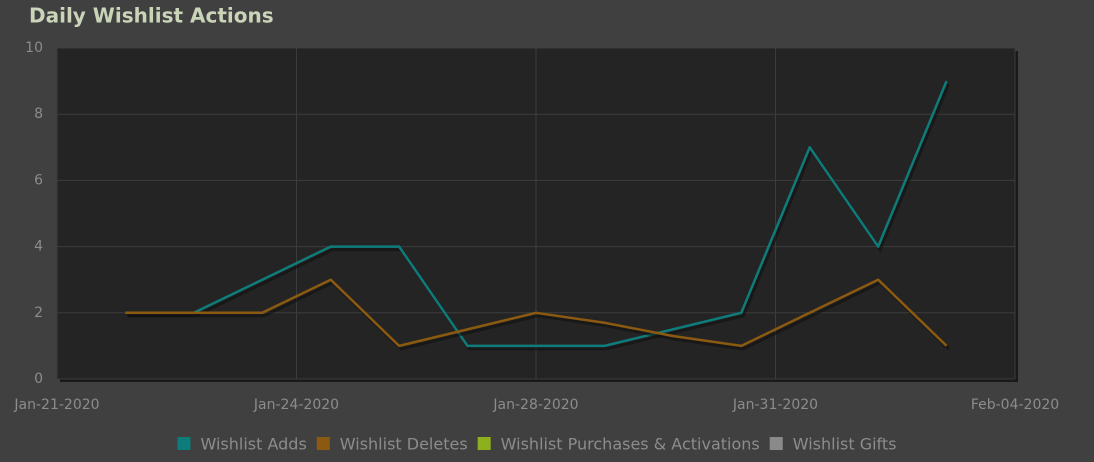 This screenshot has height=462, width=1094. I want to click on y-tick-label: 0, so click(38, 379).